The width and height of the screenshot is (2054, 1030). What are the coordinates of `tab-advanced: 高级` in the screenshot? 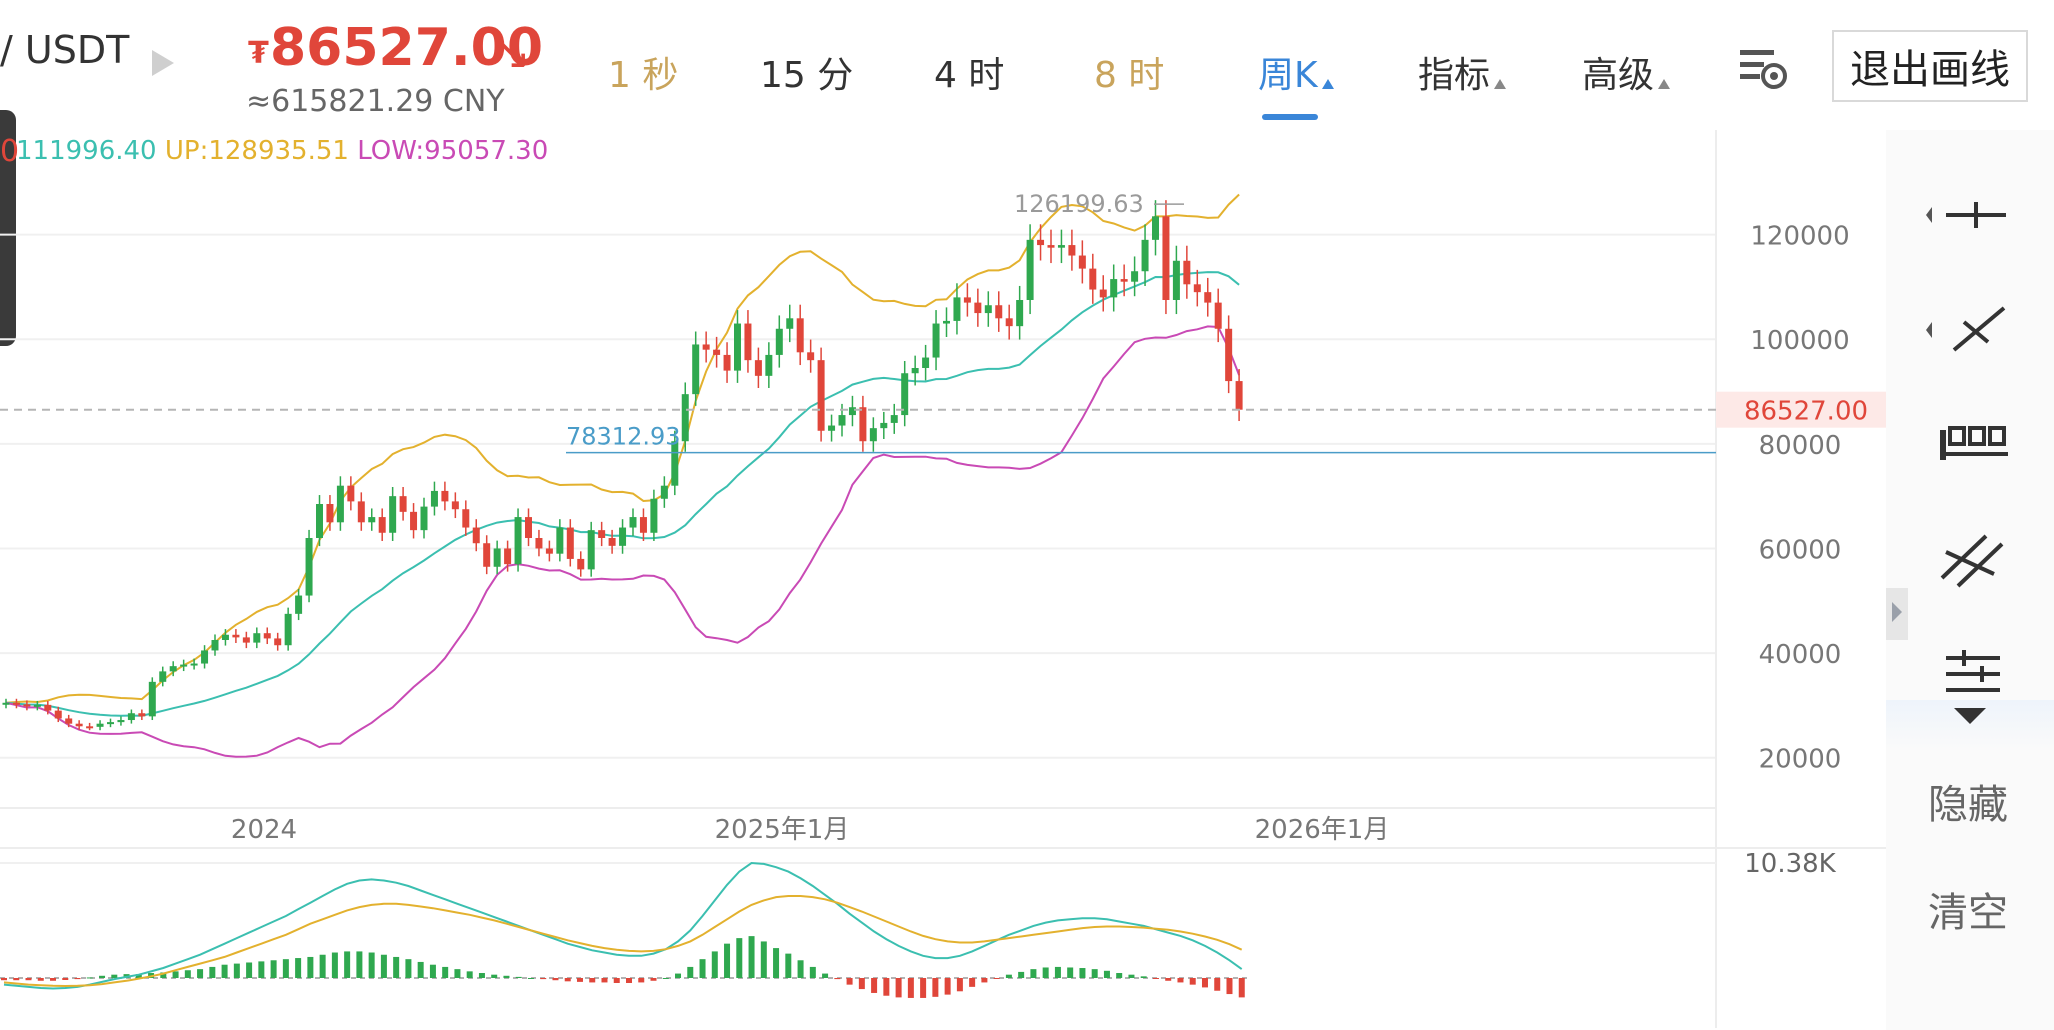 It's located at (1626, 72).